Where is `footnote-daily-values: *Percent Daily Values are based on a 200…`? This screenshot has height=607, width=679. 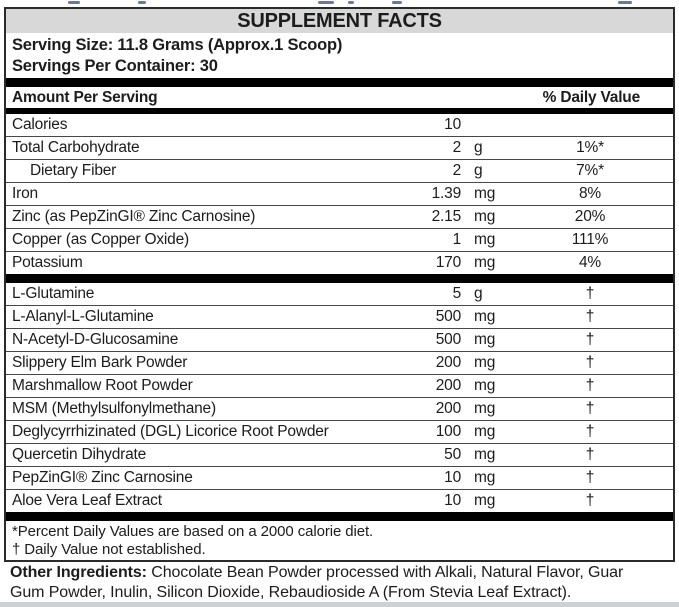 footnote-daily-values: *Percent Daily Values are based on a 200… is located at coordinates (193, 531).